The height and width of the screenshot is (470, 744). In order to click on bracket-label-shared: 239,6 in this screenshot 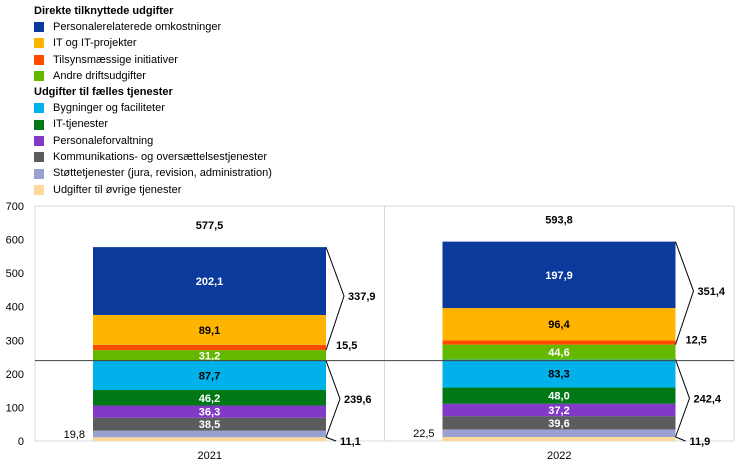, I will do `click(358, 400)`.